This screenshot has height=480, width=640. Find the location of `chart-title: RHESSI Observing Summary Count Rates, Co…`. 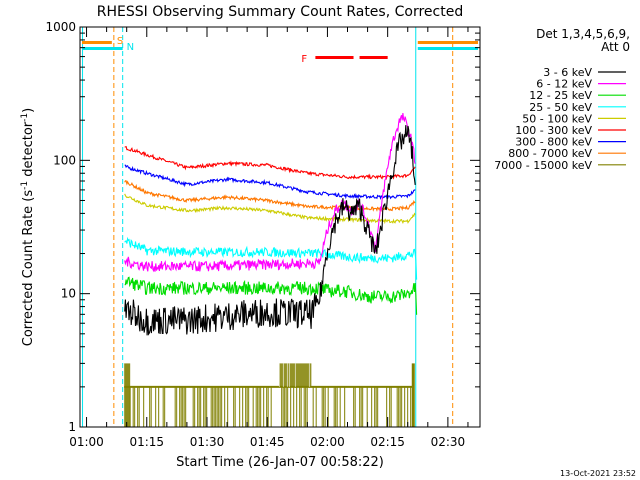

chart-title: RHESSI Observing Summary Count Rates, Co… is located at coordinates (280, 12).